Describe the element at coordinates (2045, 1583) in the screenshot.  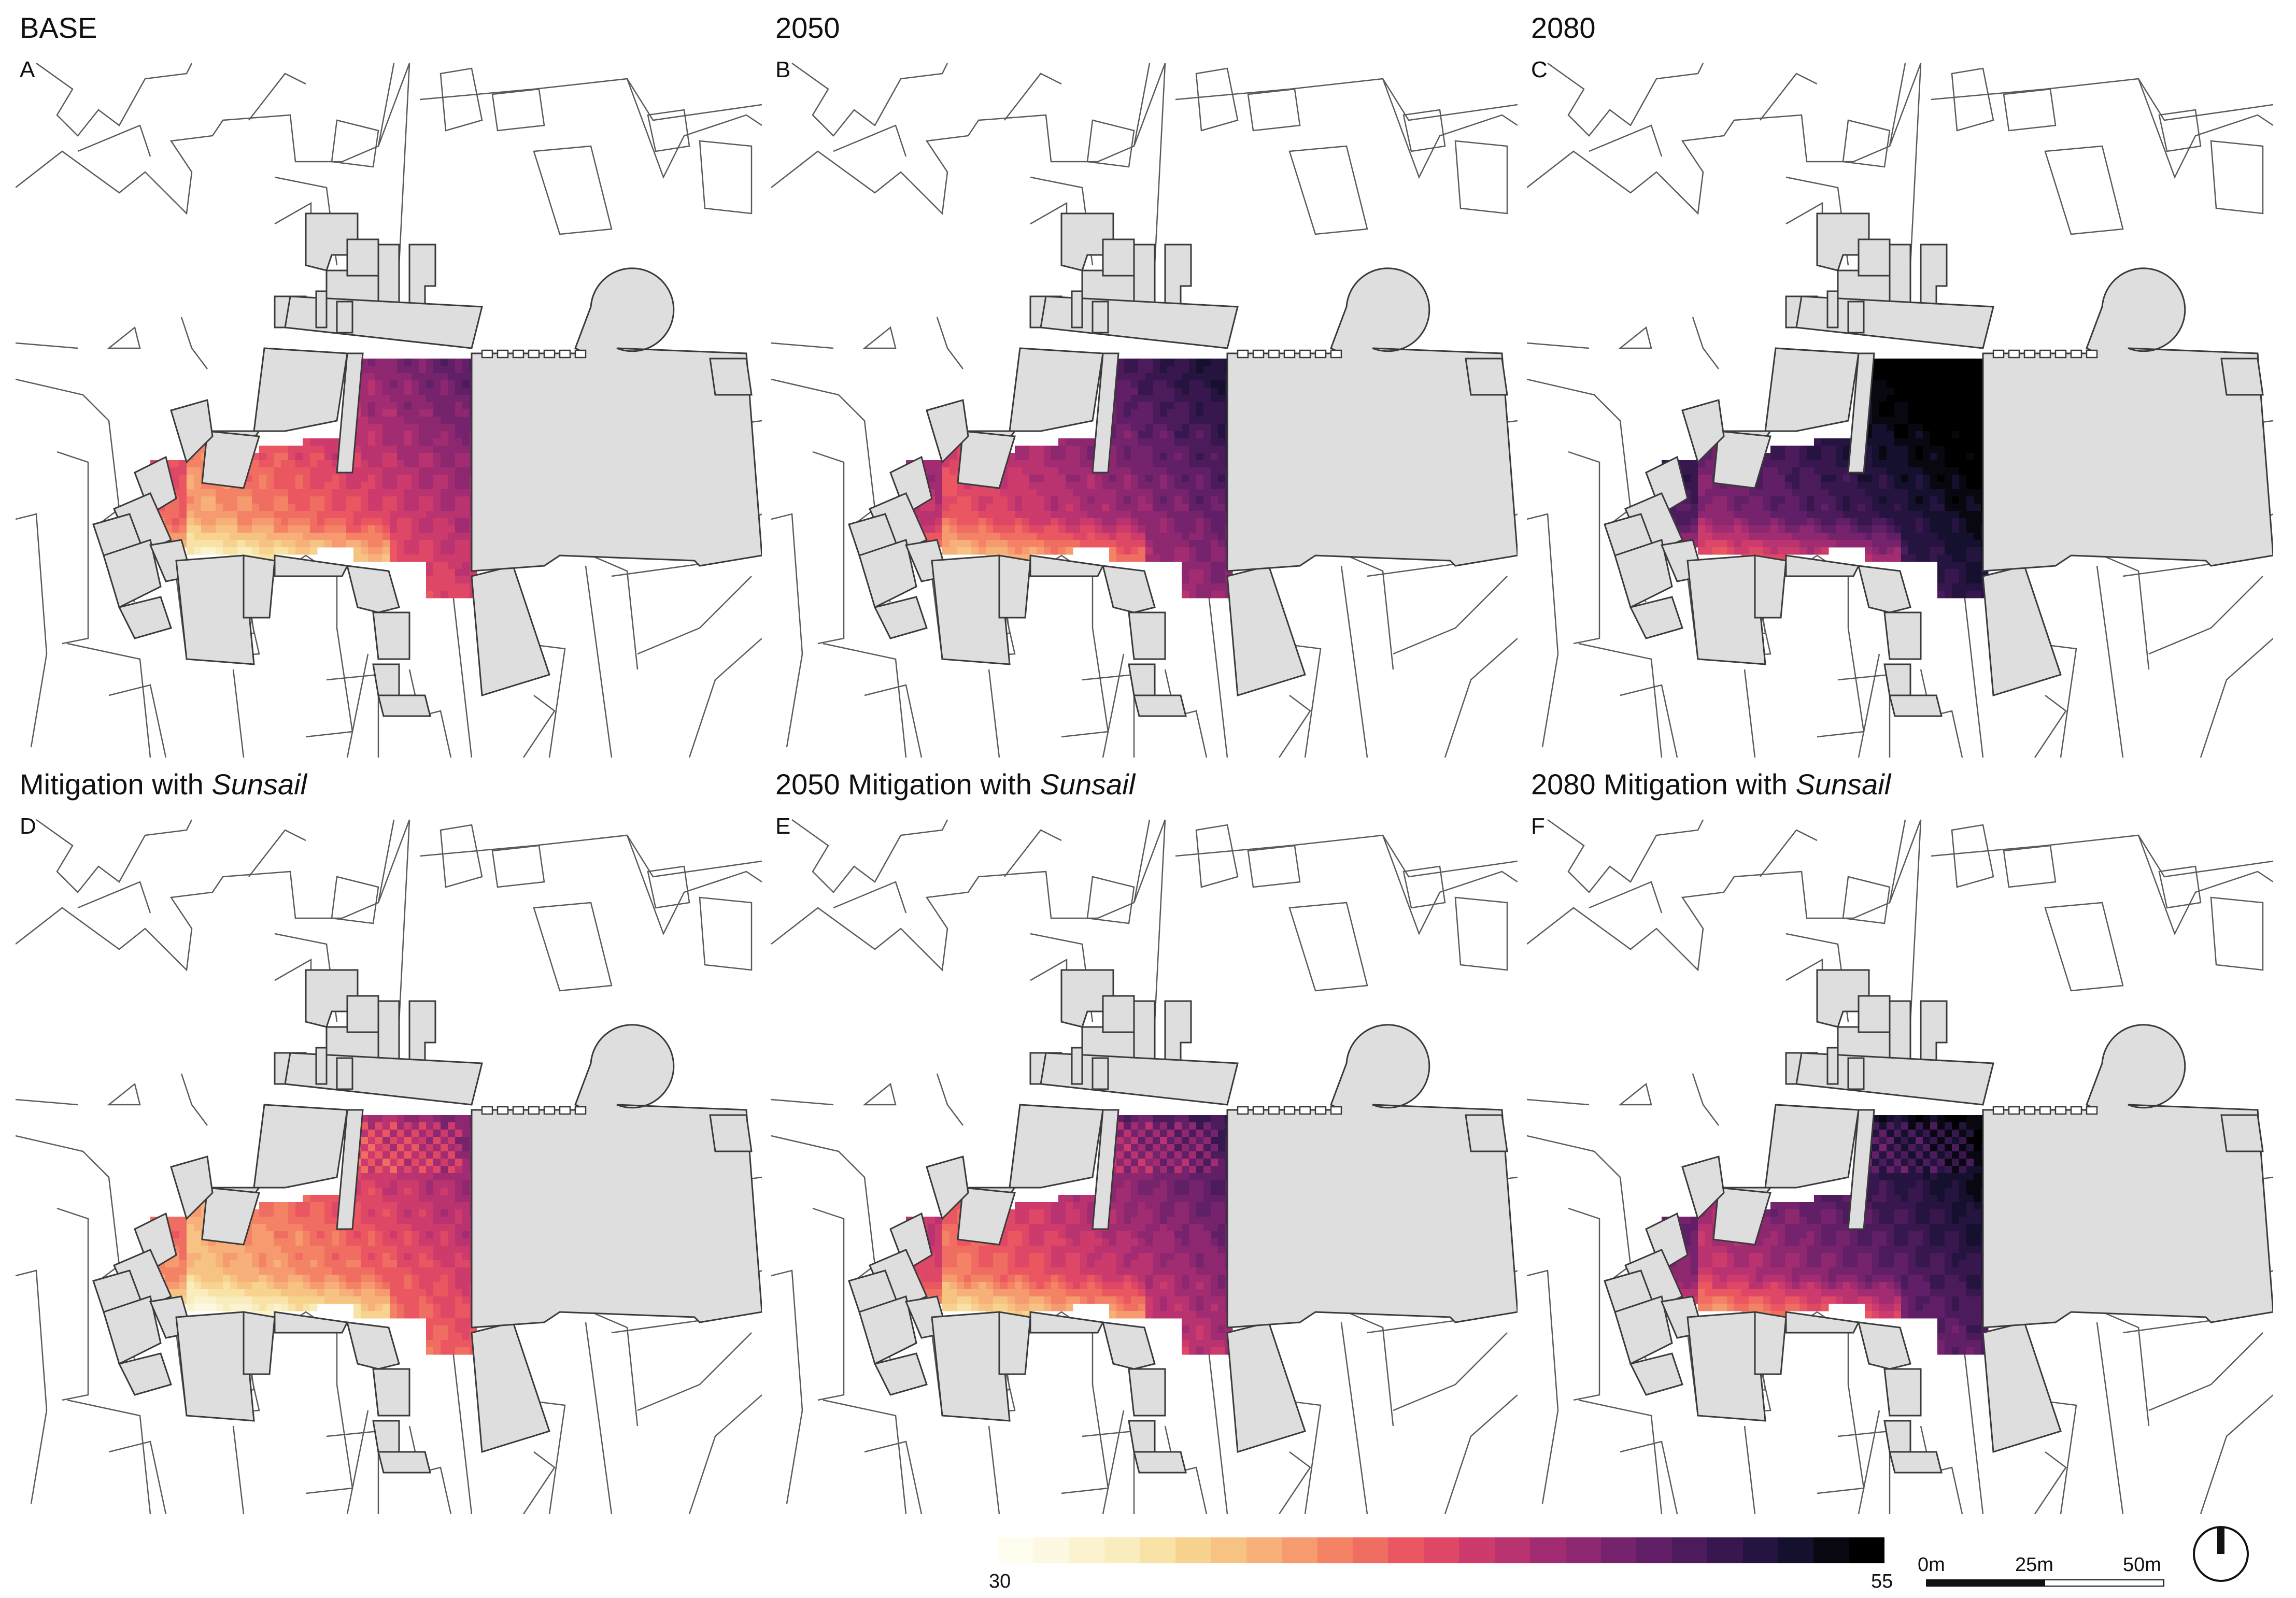
I see `scale-bar` at that location.